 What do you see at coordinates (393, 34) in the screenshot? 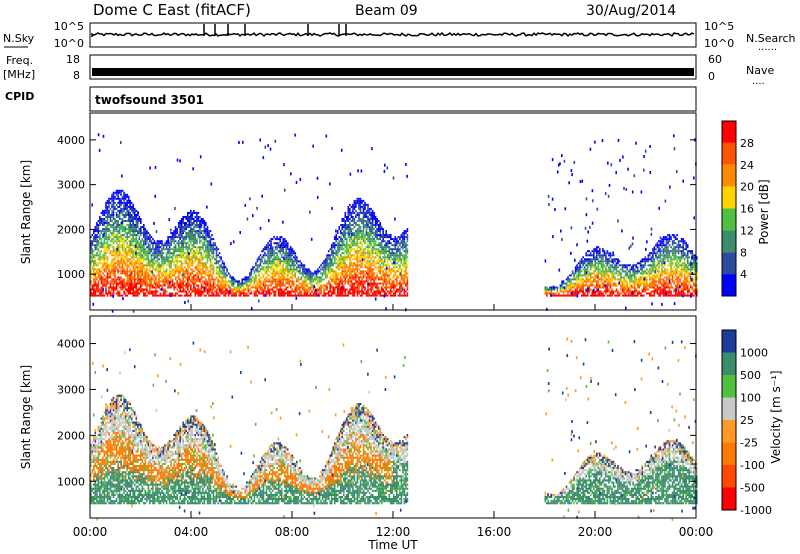
I see `noise-trace-line` at bounding box center [393, 34].